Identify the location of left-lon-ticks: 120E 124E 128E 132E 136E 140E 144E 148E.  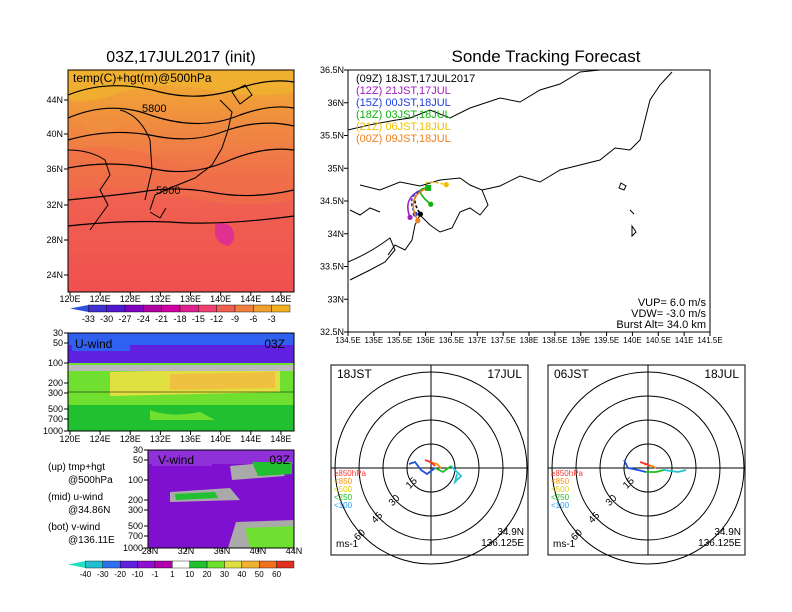
(175, 298).